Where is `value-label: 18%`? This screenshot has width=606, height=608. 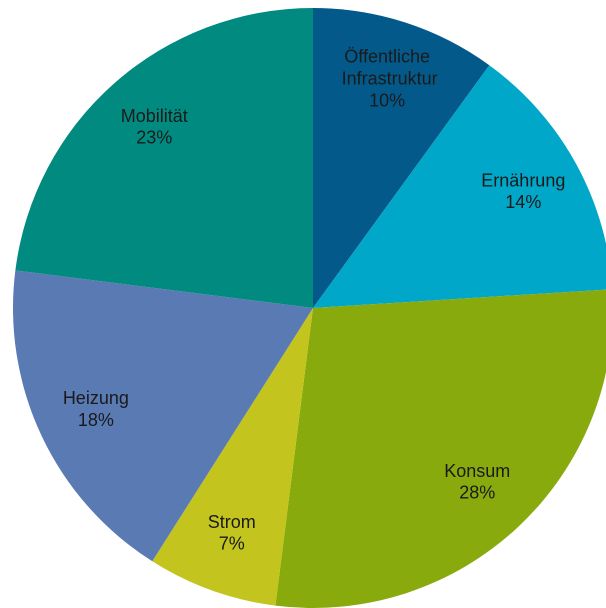 value-label: 18% is located at coordinates (96, 420).